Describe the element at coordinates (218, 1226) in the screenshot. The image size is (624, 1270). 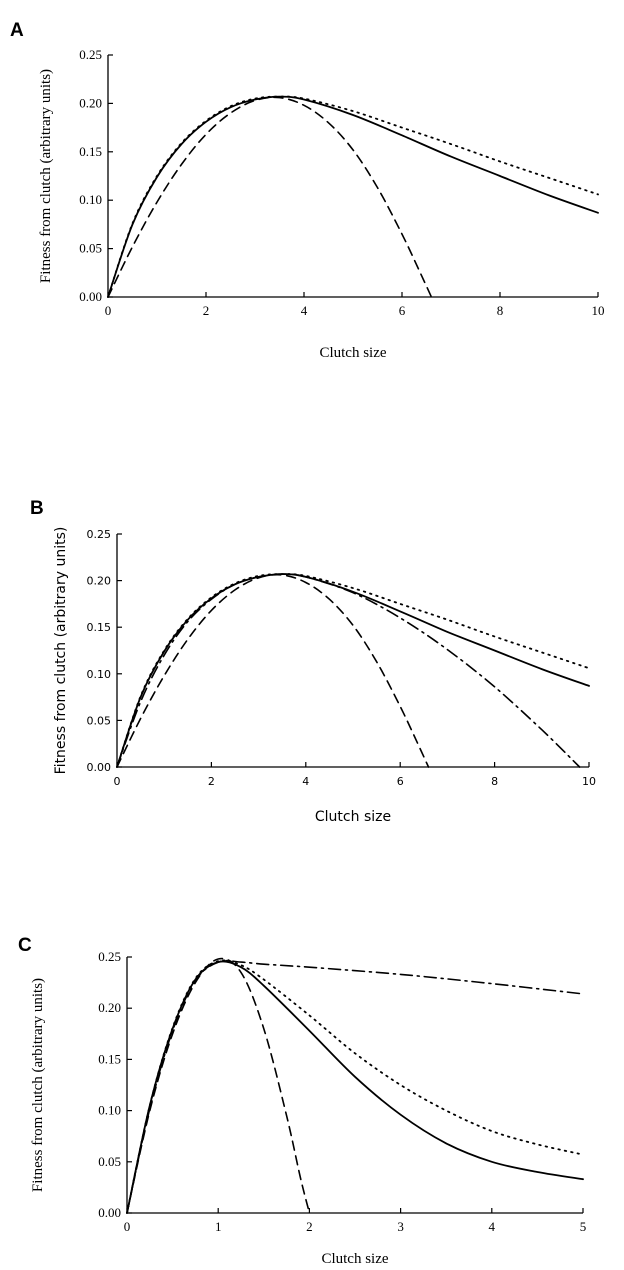
I see `x-tick-label: 1` at that location.